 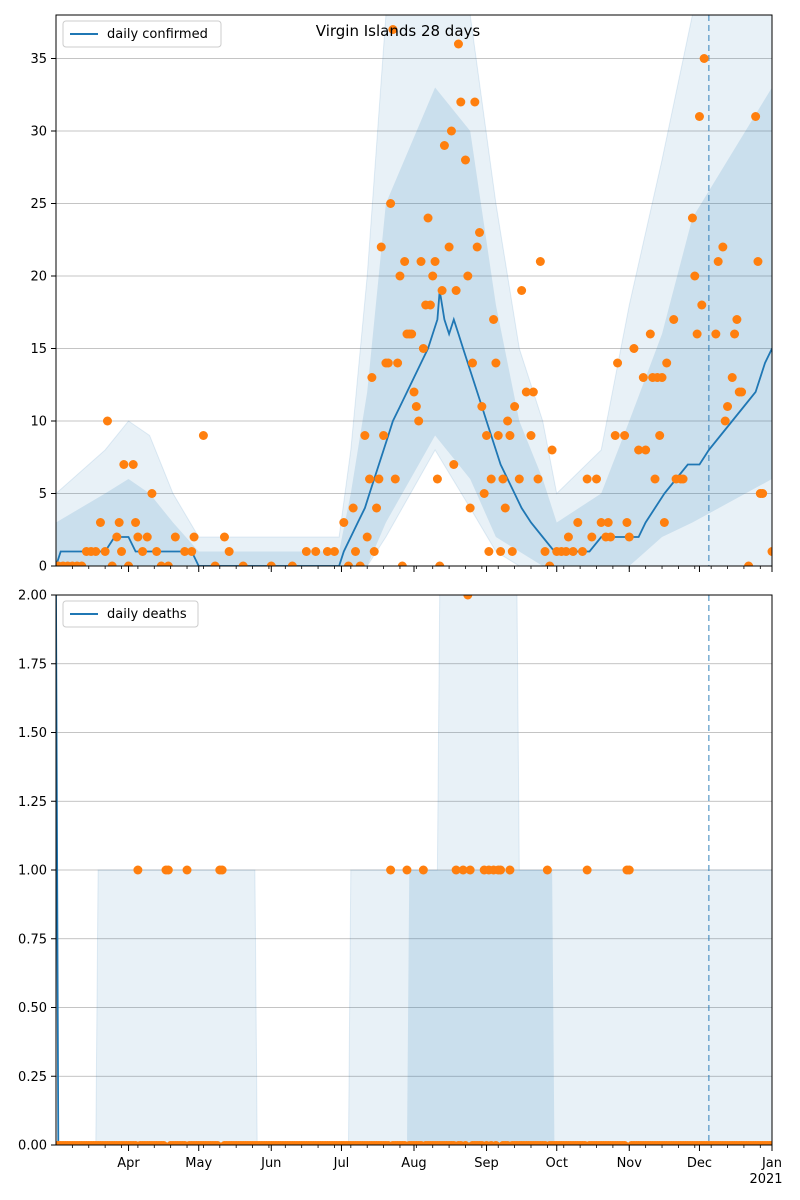 I want to click on x-tick-label: Dec, so click(x=699, y=1163).